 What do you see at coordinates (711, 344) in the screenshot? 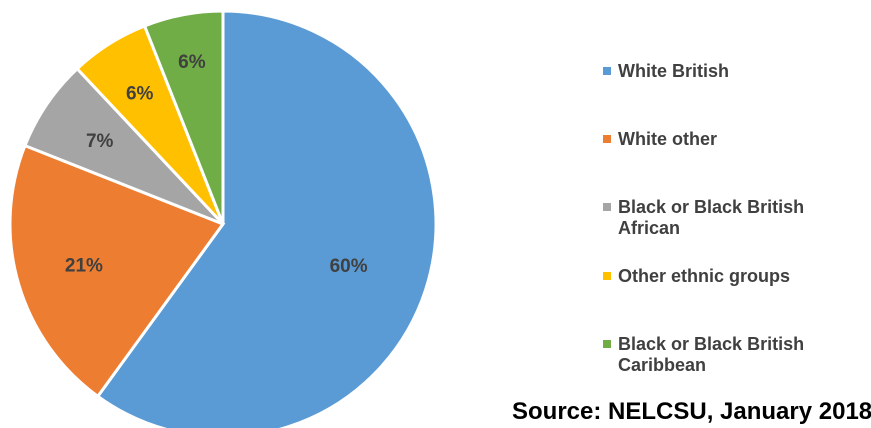
I see `legend-label-black-caribbean: Black or Black British` at bounding box center [711, 344].